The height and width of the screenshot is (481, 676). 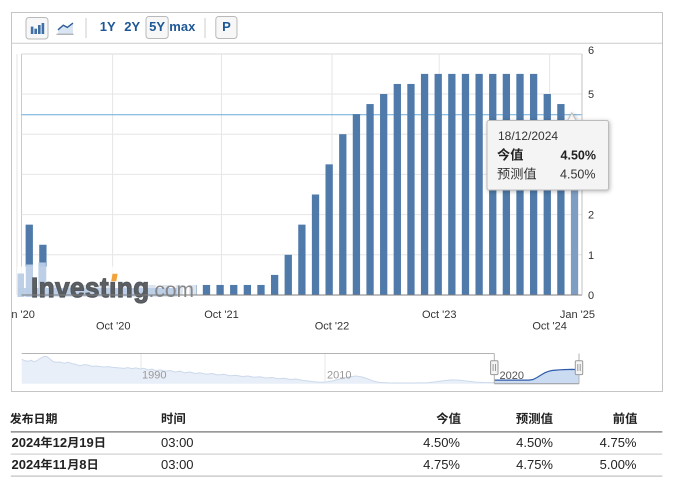 What do you see at coordinates (591, 51) in the screenshot?
I see `svg-text: 6` at bounding box center [591, 51].